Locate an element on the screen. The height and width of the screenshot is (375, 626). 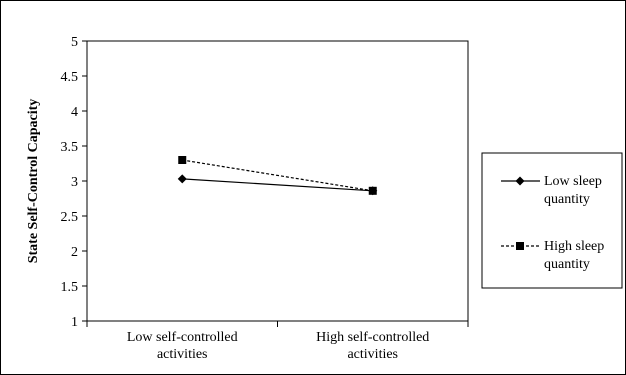
data-point-low-sleep is located at coordinates (182, 179).